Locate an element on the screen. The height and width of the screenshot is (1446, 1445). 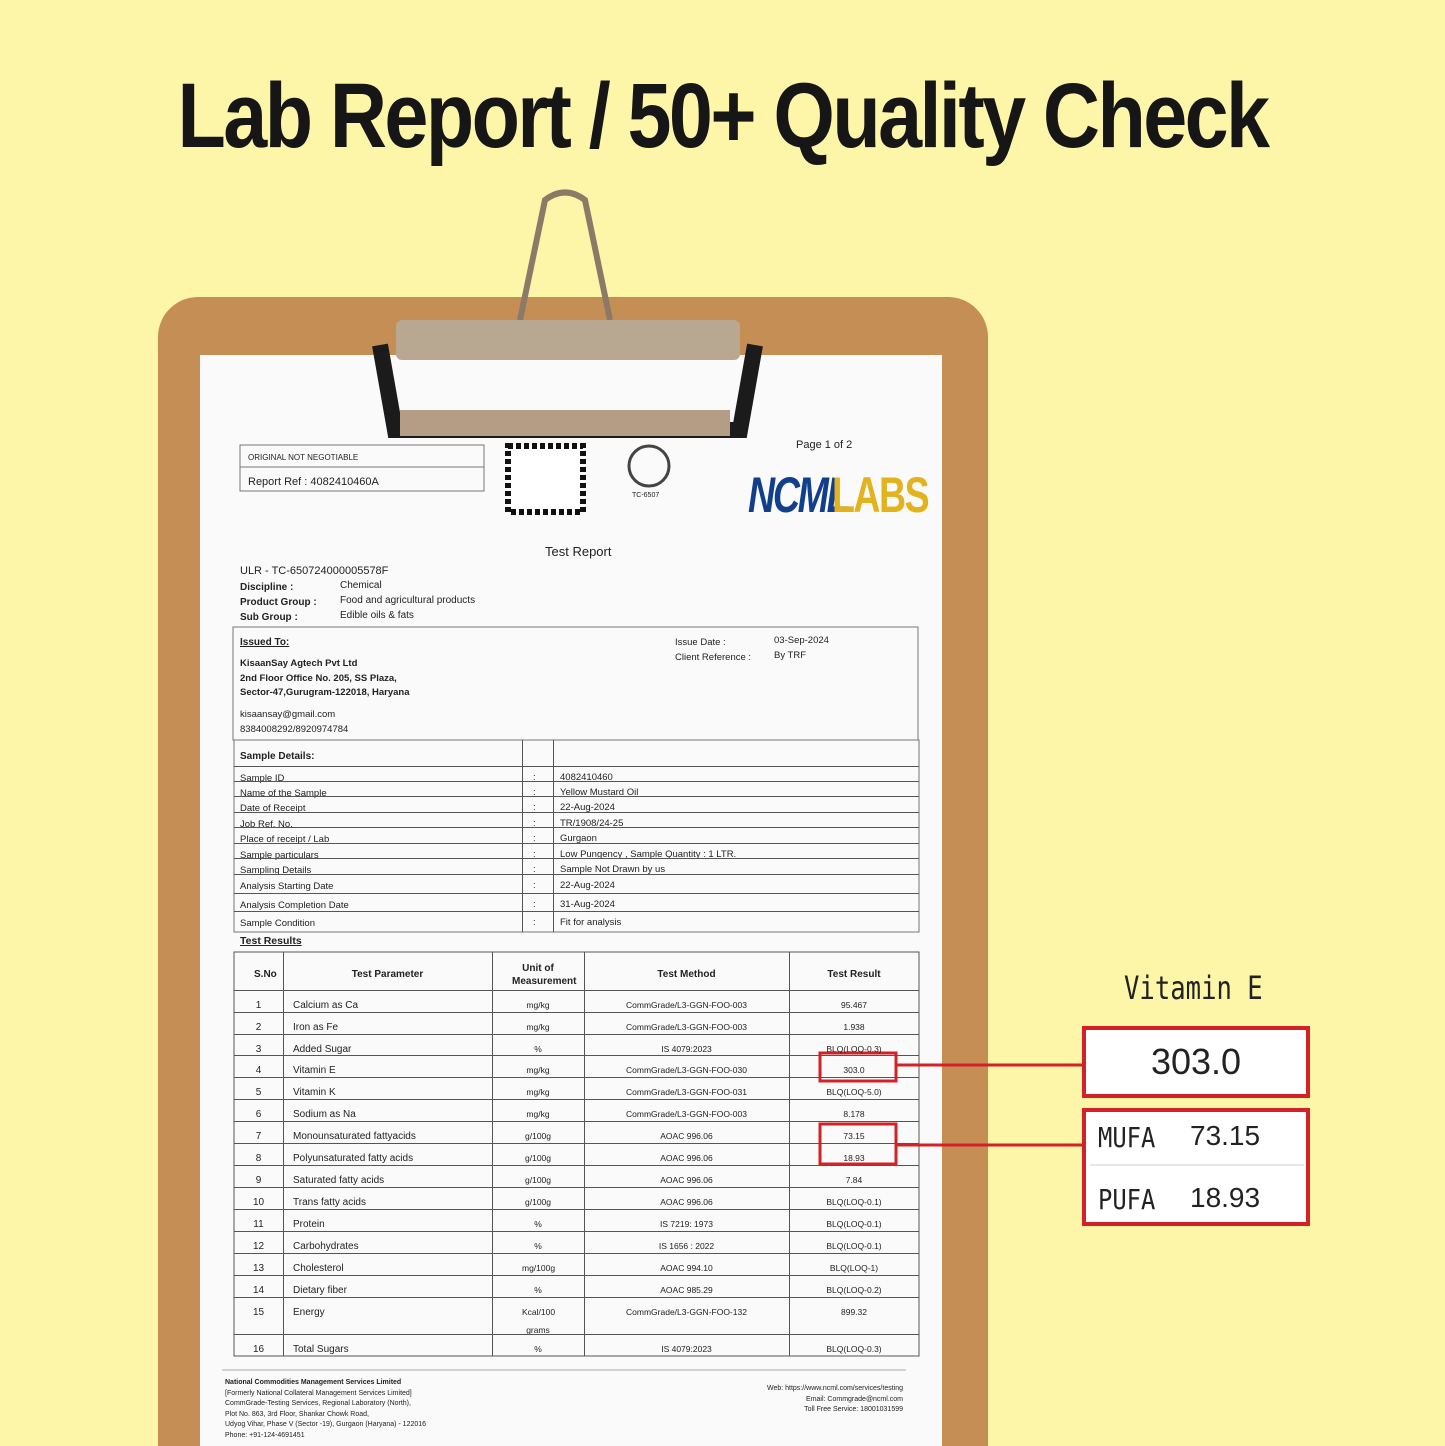
meta-label: Discipline : is located at coordinates (267, 587).